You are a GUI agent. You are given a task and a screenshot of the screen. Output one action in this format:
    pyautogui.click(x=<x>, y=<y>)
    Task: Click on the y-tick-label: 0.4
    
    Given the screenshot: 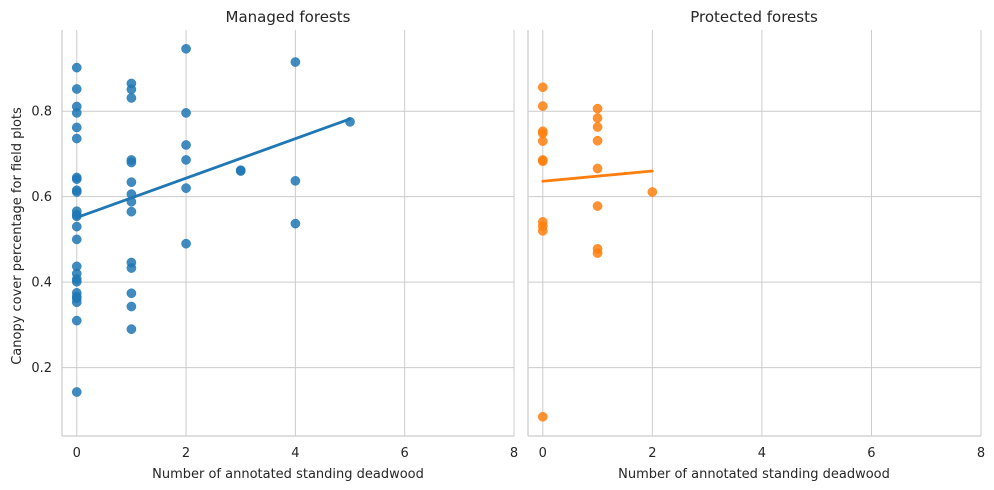 What is the action you would take?
    pyautogui.click(x=41, y=283)
    